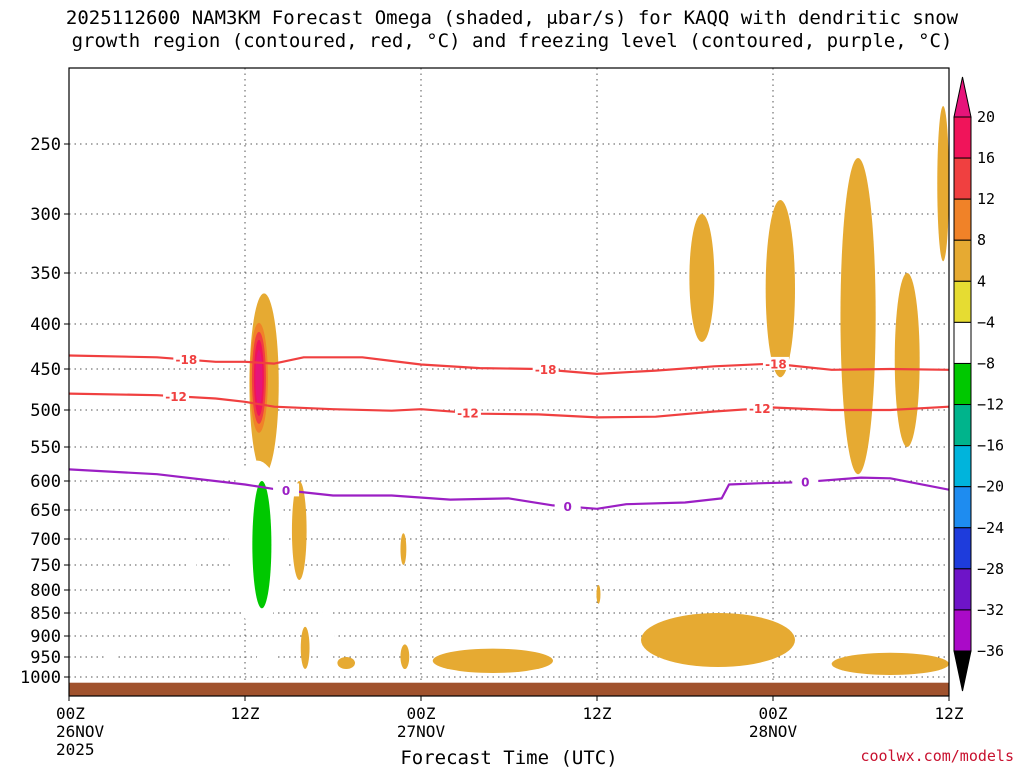 This screenshot has height=768, width=1024. Describe the element at coordinates (986, 117) in the screenshot. I see `colorbar-tick-label: 20` at that location.